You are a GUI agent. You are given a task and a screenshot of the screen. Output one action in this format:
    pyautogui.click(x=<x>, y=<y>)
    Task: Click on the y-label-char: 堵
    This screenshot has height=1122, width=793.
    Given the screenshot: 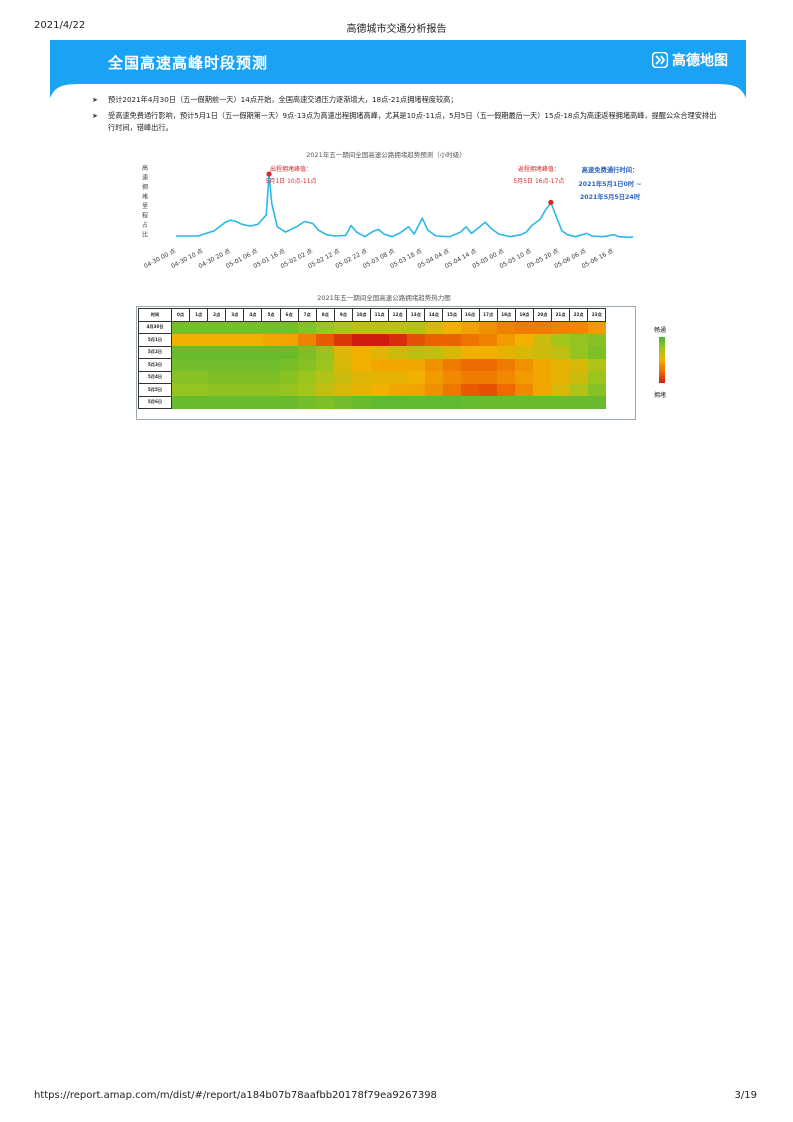 What is the action you would take?
    pyautogui.click(x=145, y=197)
    